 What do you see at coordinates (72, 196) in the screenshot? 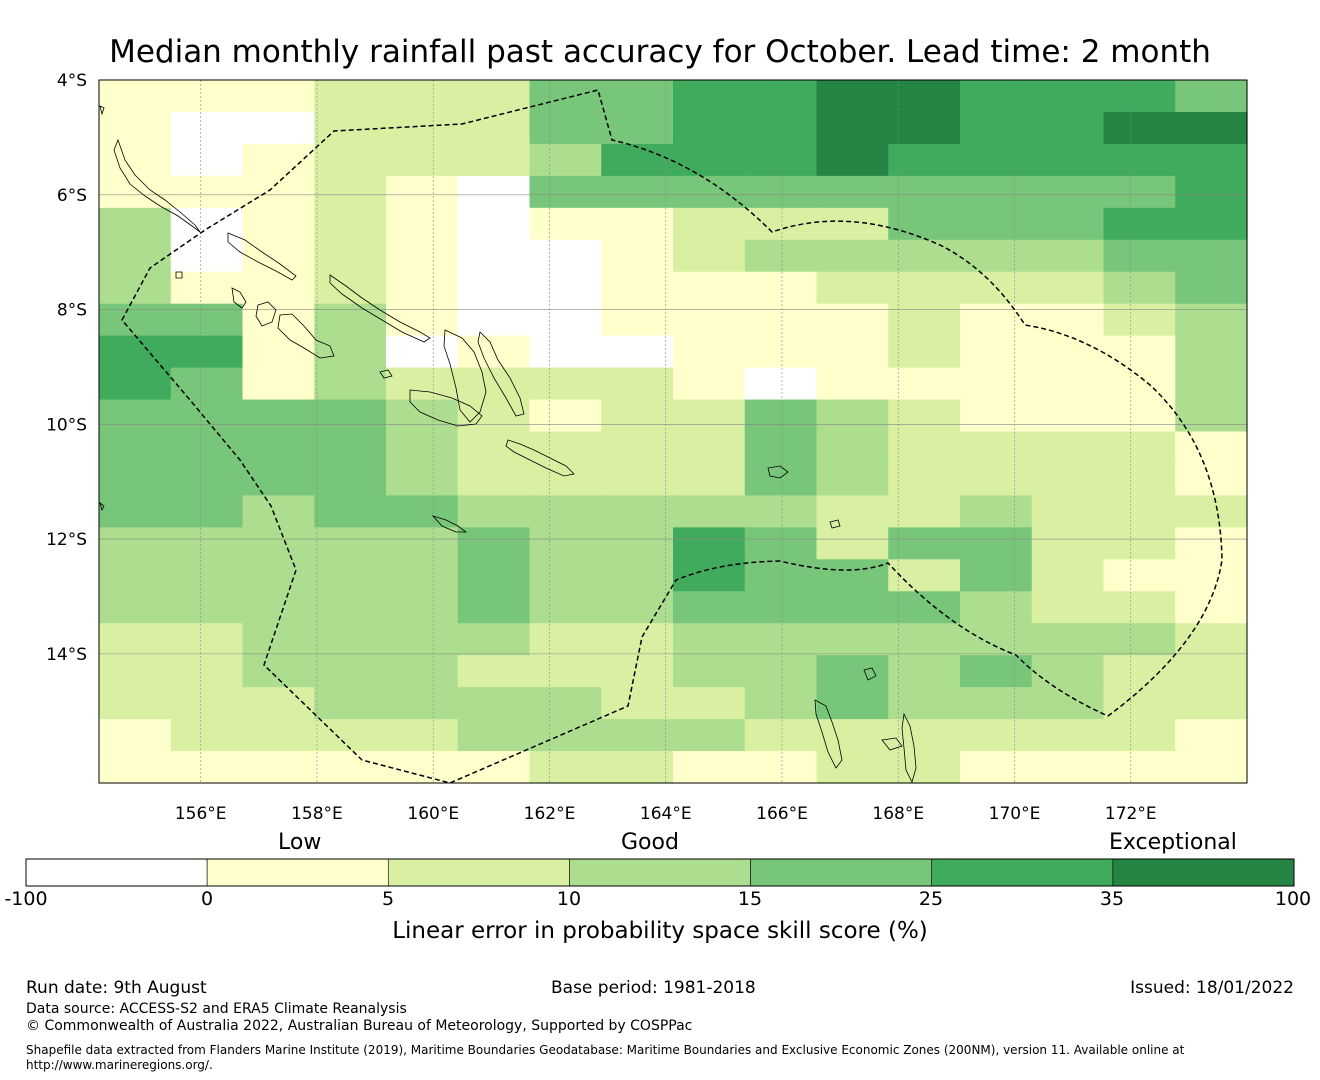
I see `latitude-tick-label: 6°S` at bounding box center [72, 196].